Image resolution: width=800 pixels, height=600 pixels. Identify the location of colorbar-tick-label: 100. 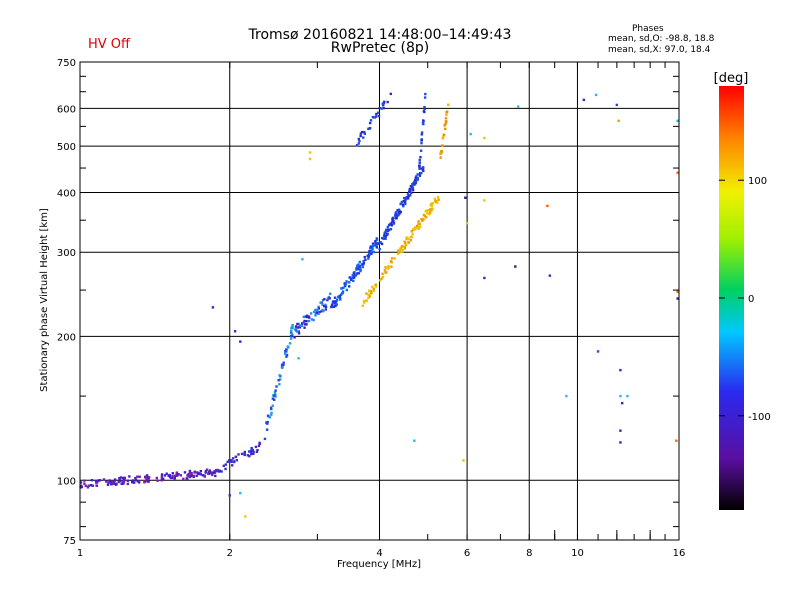
(757, 181).